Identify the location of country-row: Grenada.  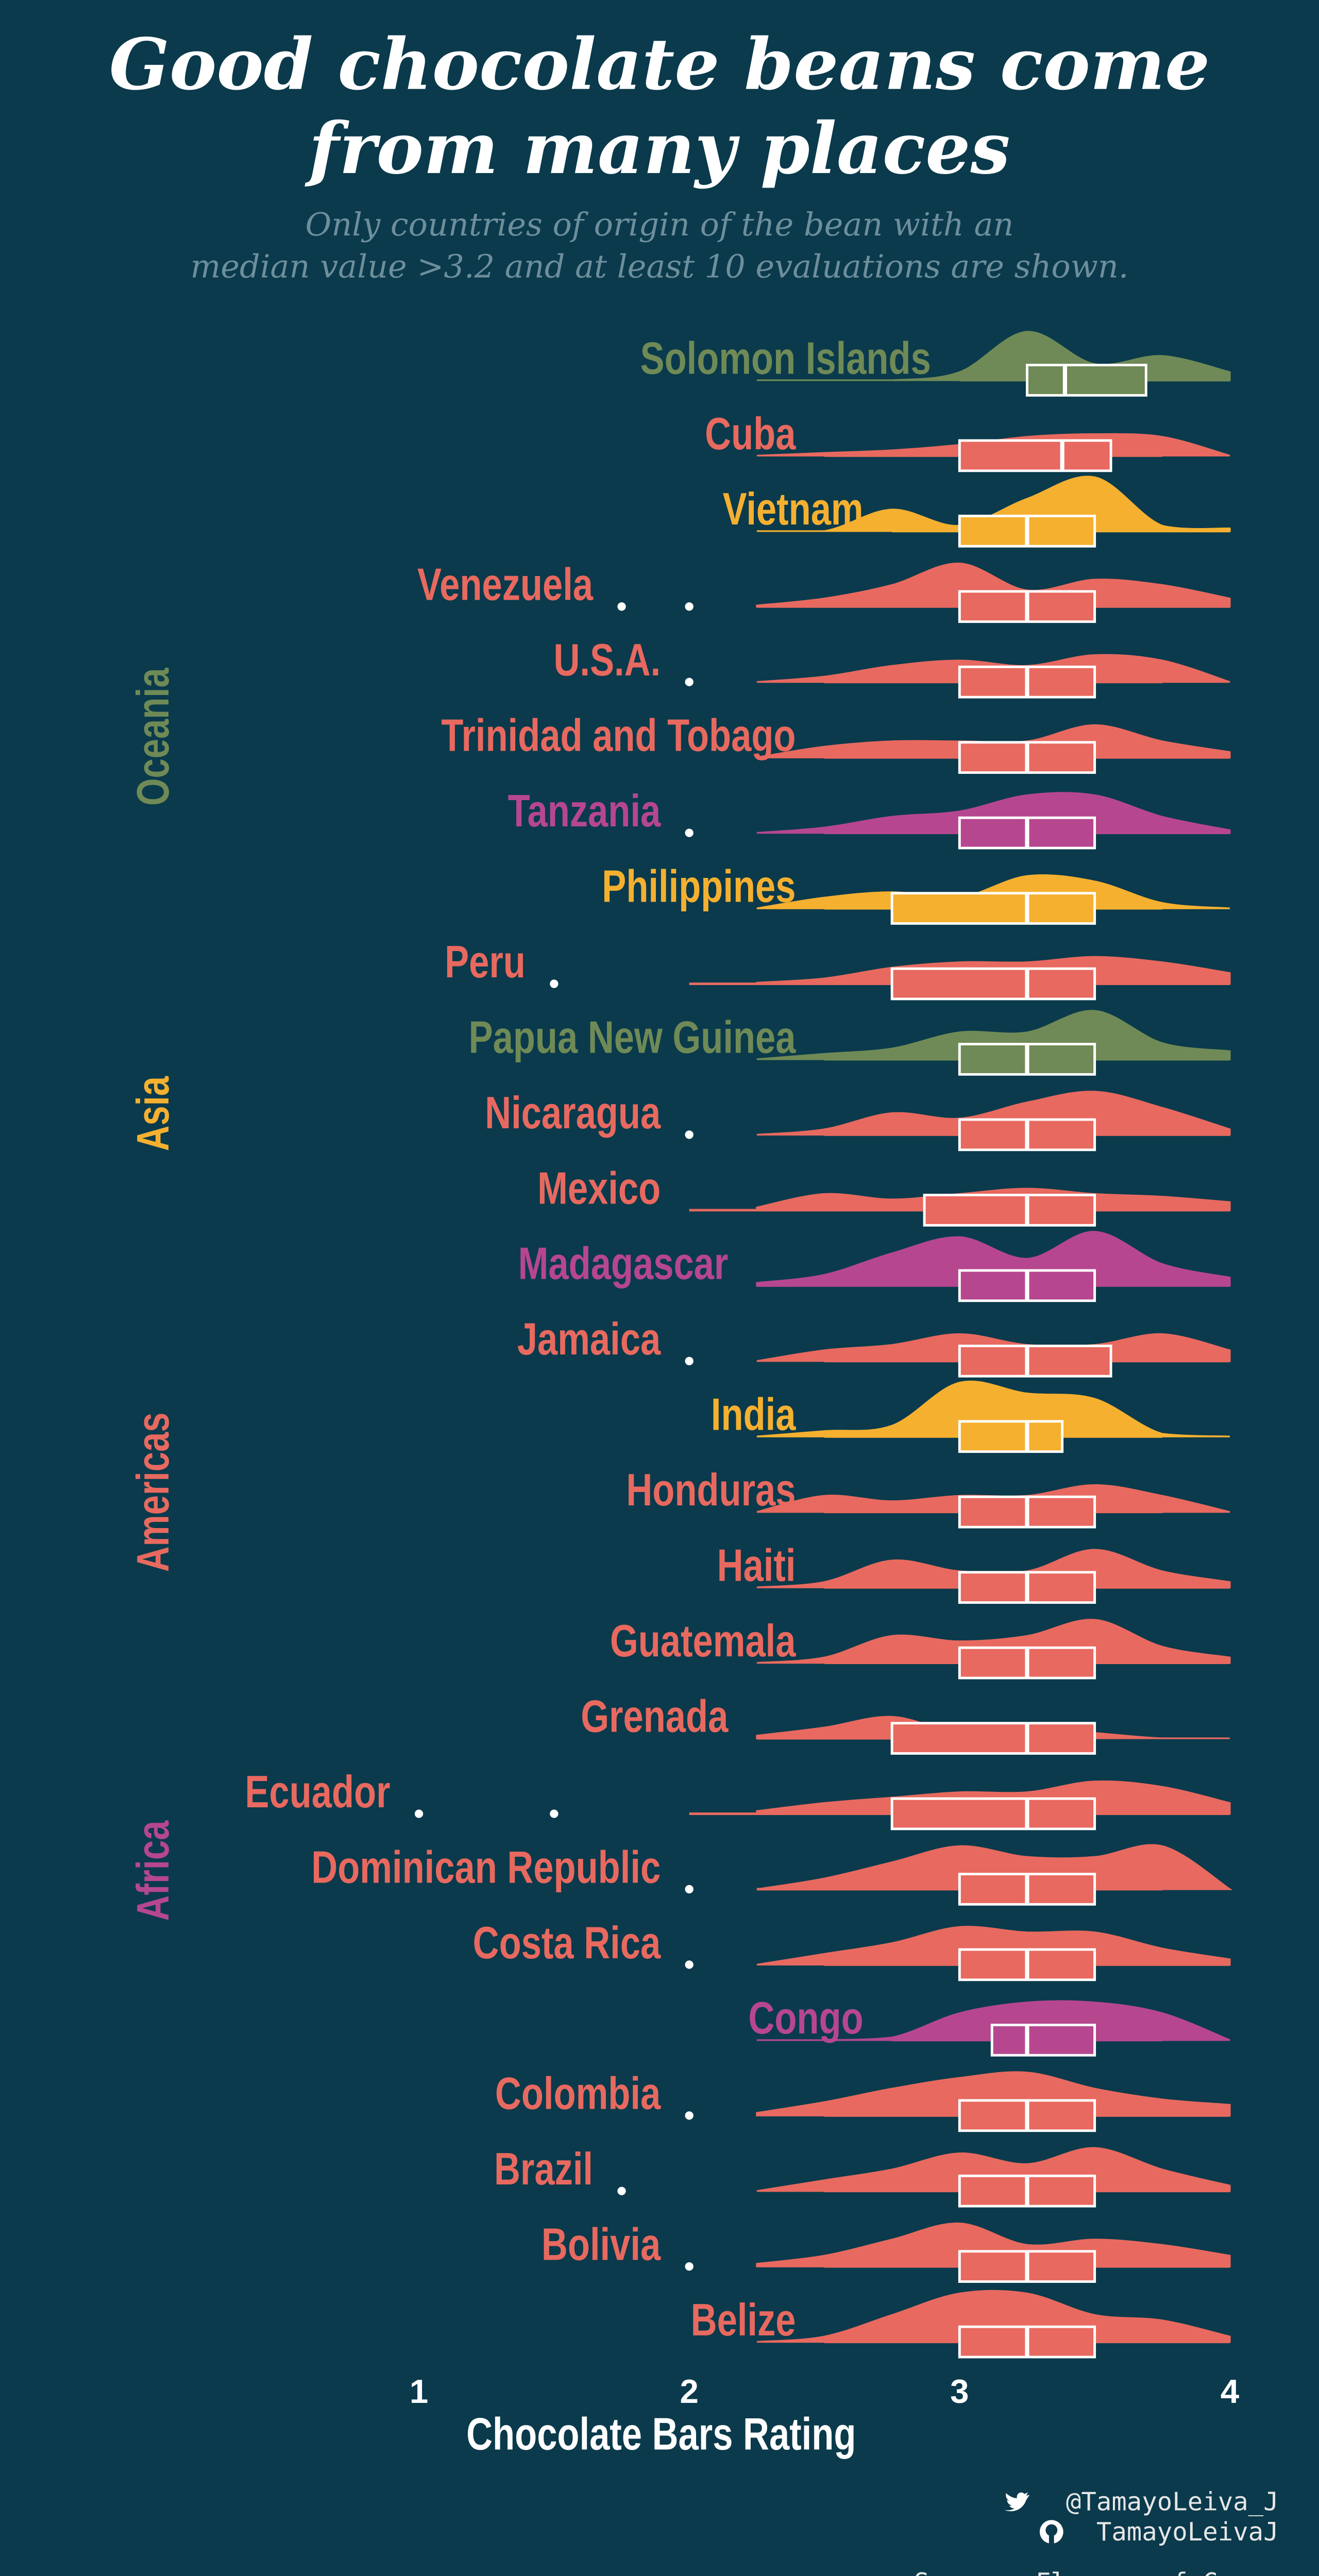
(906, 1723).